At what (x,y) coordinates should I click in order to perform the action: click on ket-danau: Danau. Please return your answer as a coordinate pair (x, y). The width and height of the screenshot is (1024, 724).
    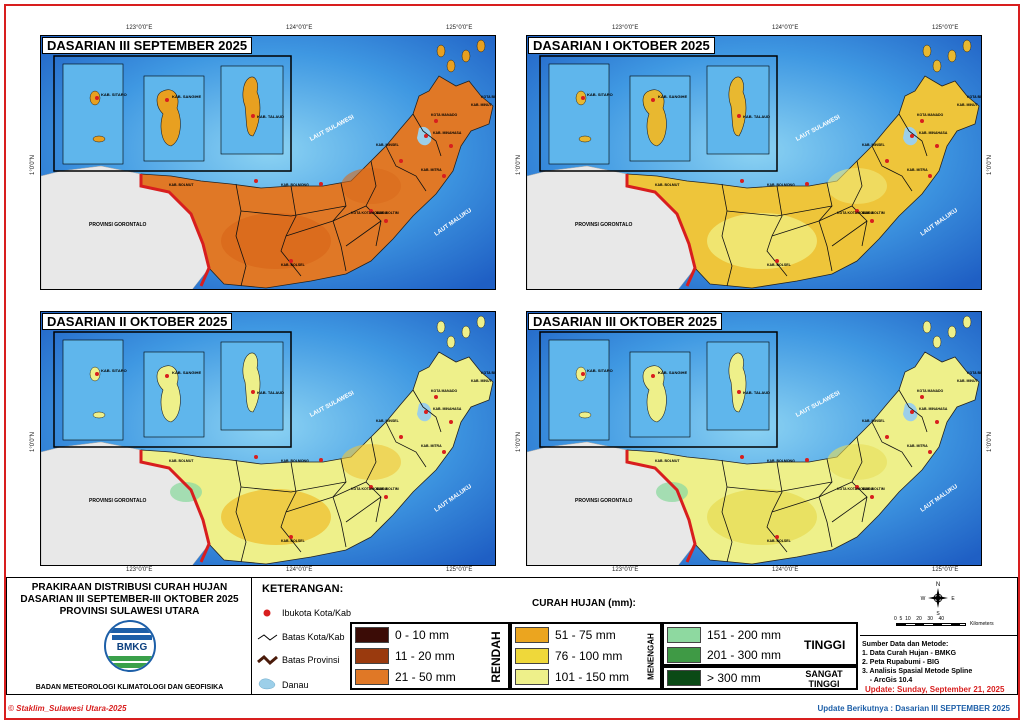
    Looking at the image, I should click on (295, 685).